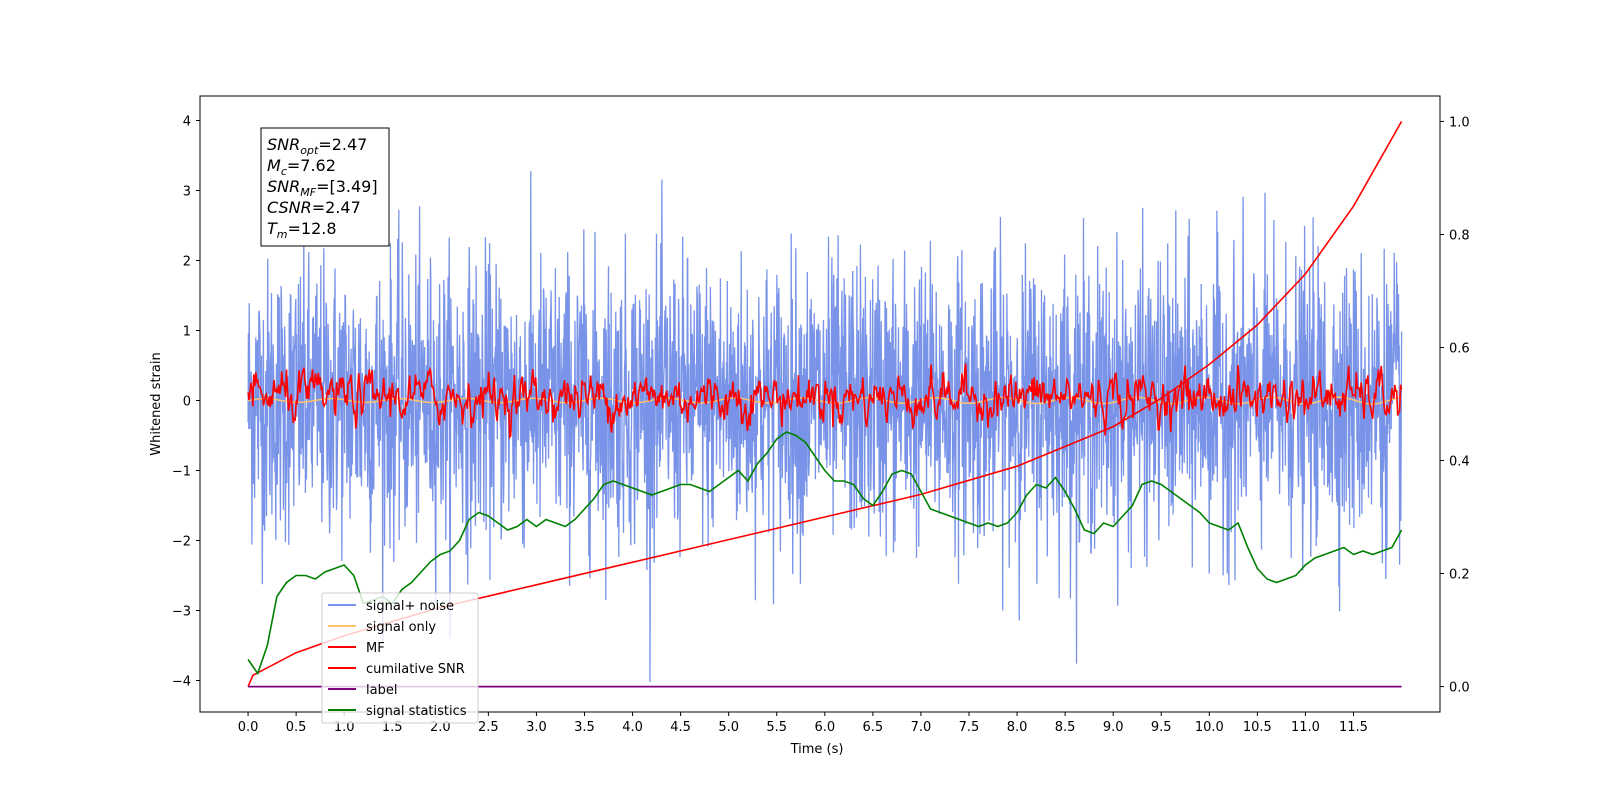 The width and height of the screenshot is (1600, 800). Describe the element at coordinates (296, 727) in the screenshot. I see `x-tick-label: 0.5` at that location.